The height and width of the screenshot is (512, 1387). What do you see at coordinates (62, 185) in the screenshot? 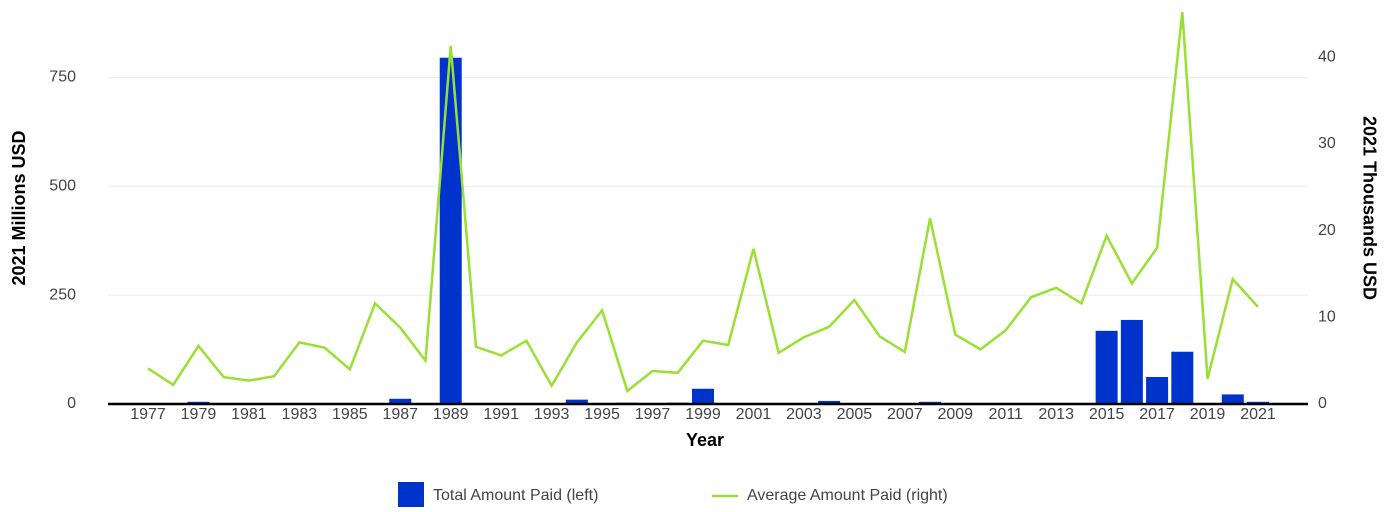
I see `y-tick-label: 500` at bounding box center [62, 185].